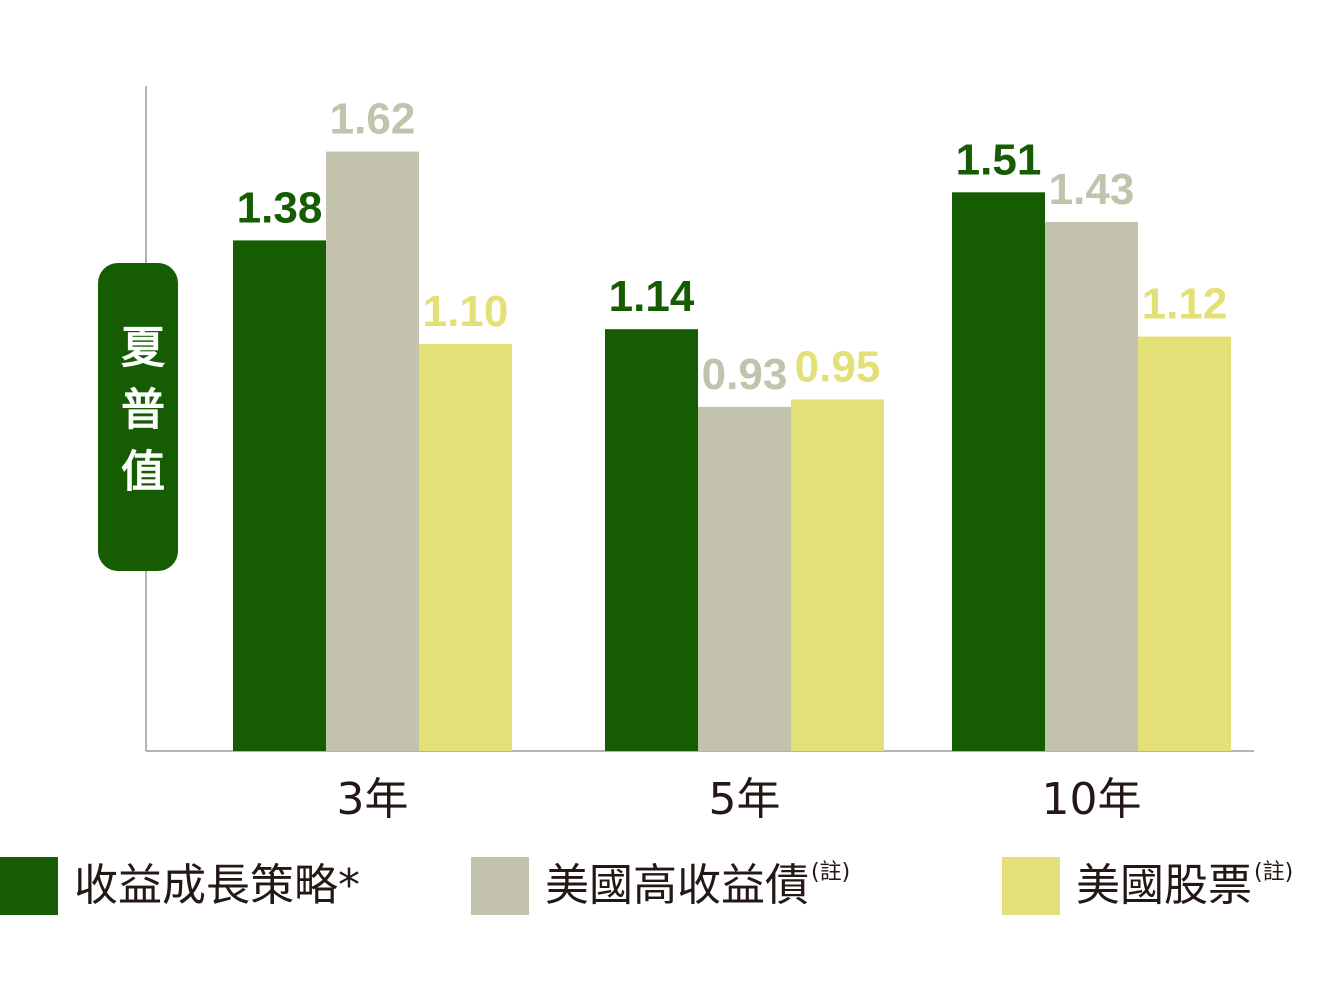 This screenshot has height=1000, width=1340. What do you see at coordinates (217, 885) in the screenshot?
I see `legend-label-strategy: 收益成長策略*` at bounding box center [217, 885].